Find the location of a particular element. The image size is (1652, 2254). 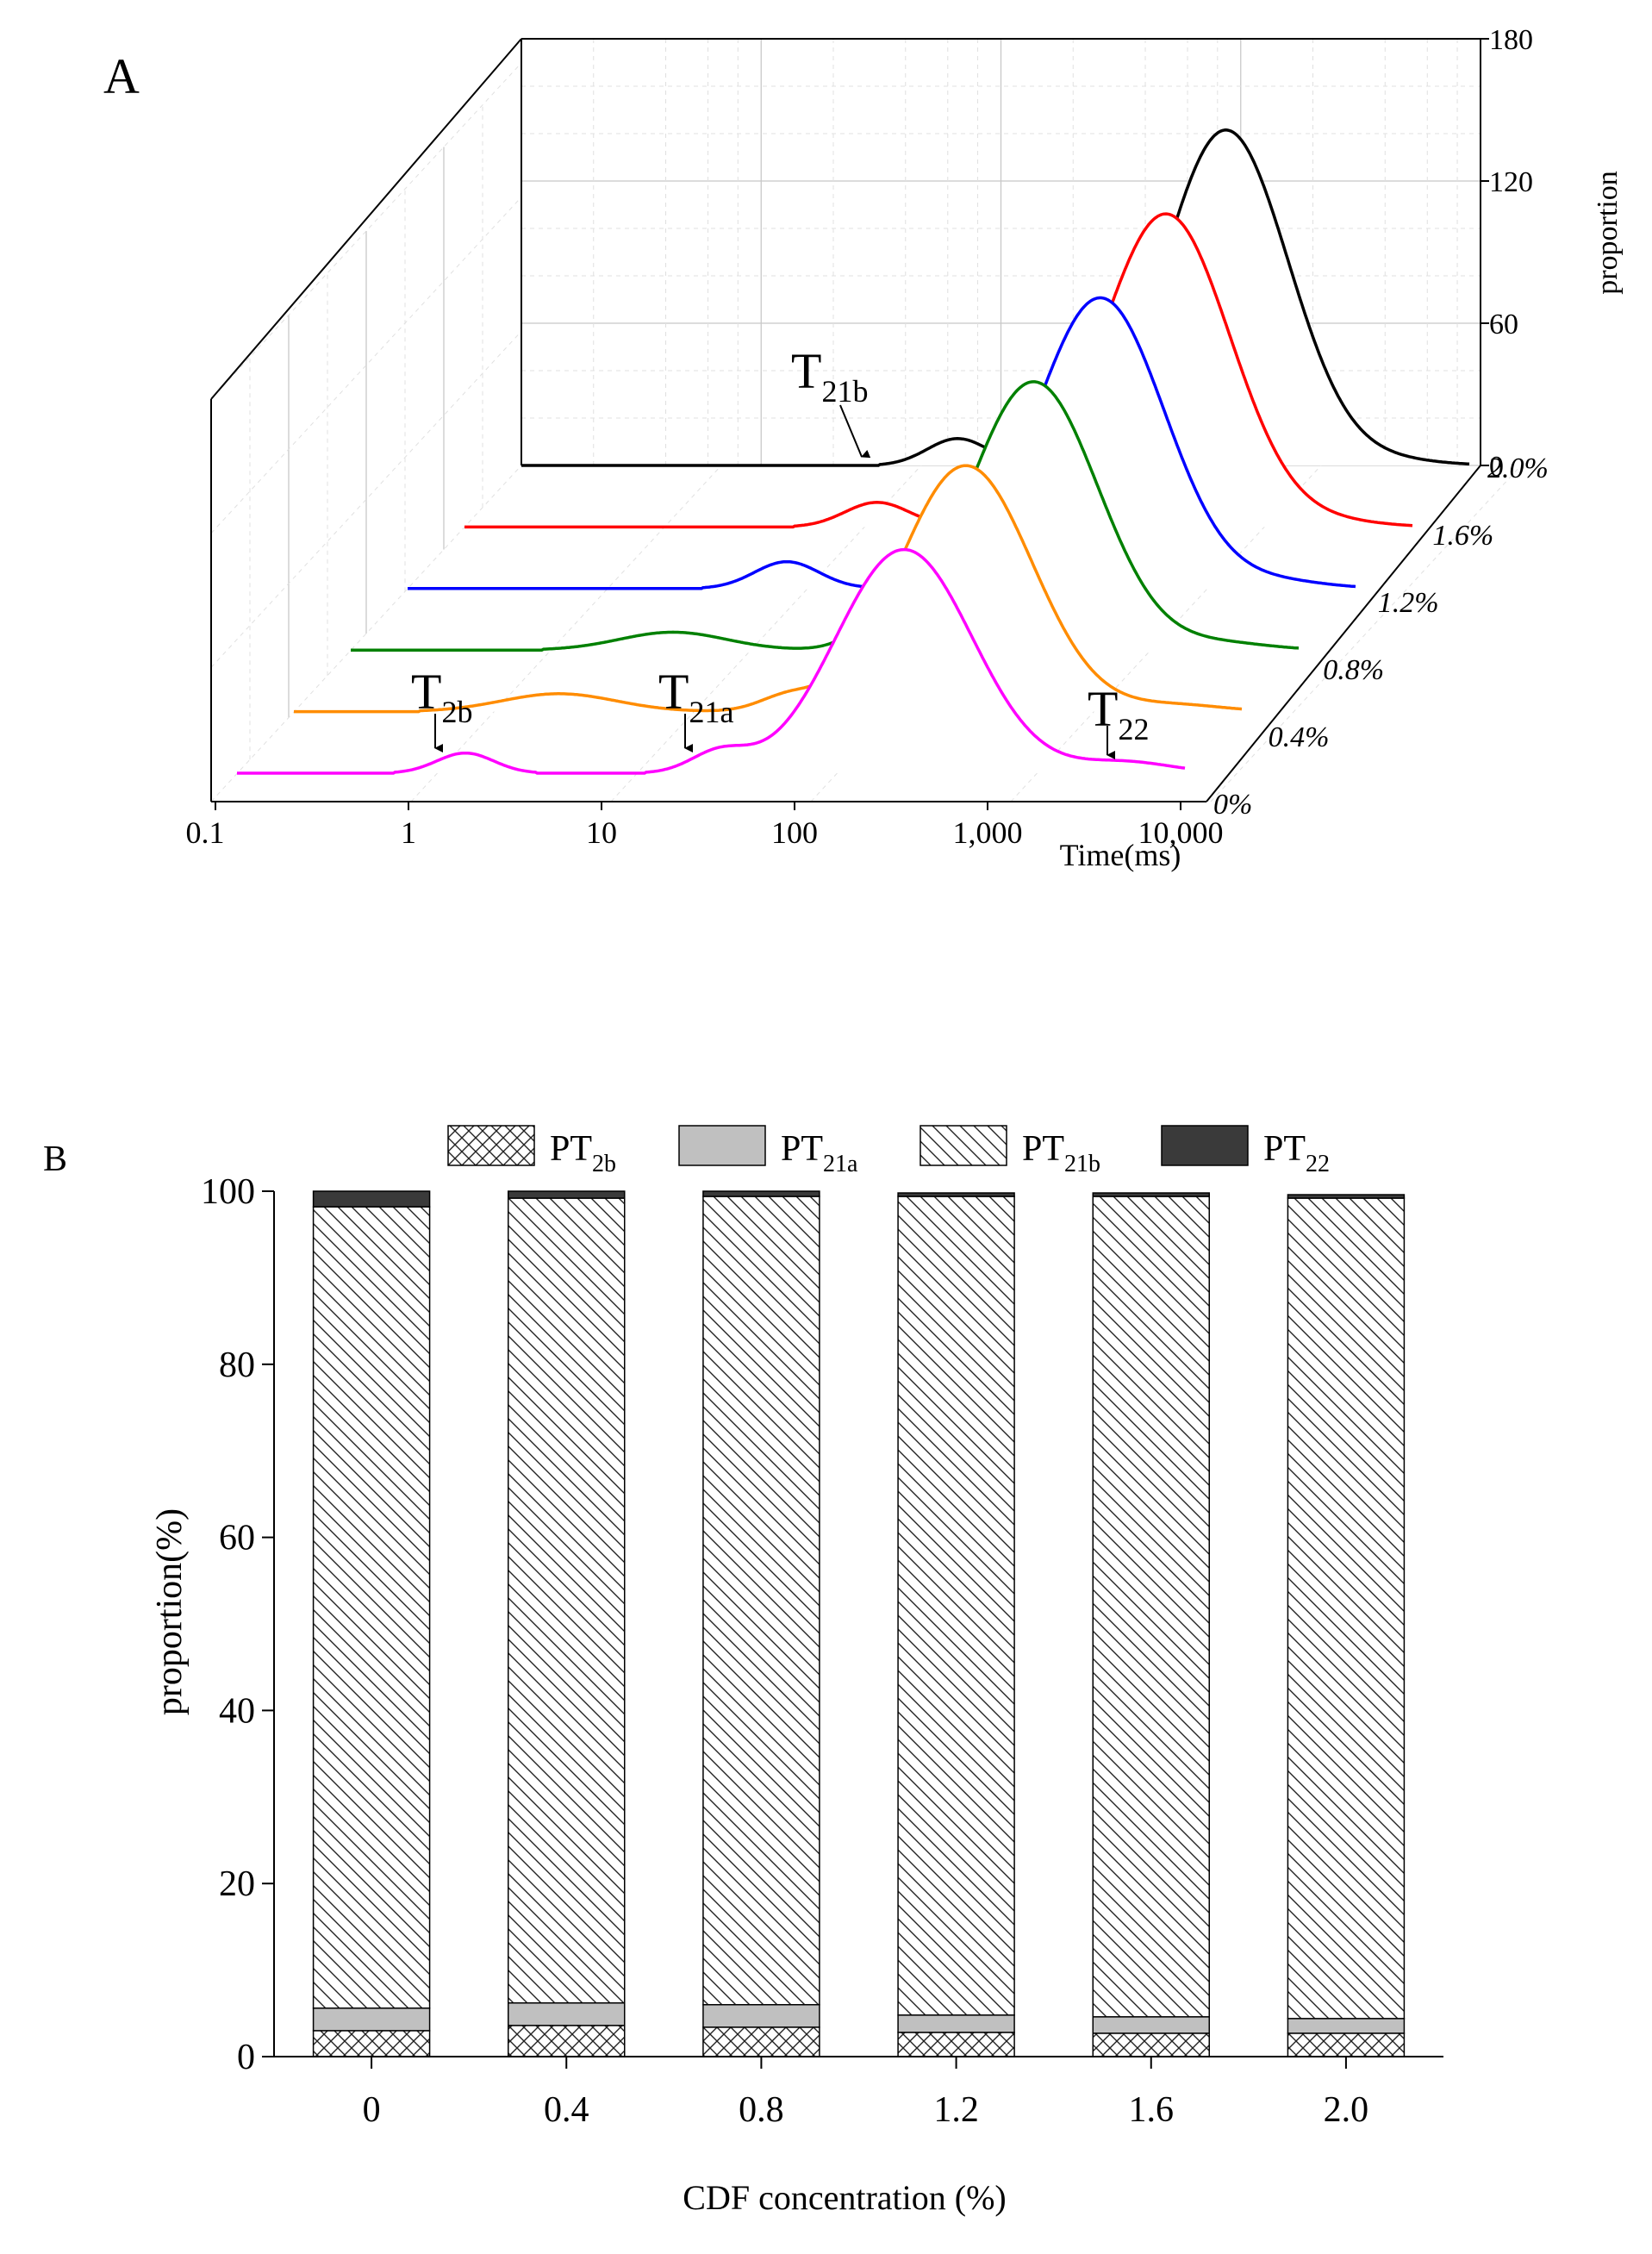

side-wall-top-edge is located at coordinates (366, 219).